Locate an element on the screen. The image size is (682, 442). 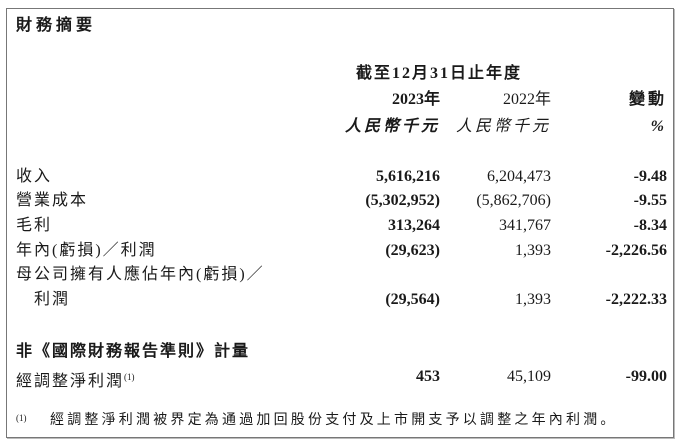
row-label: 經調整淨利潤(1) is located at coordinates (75, 379).